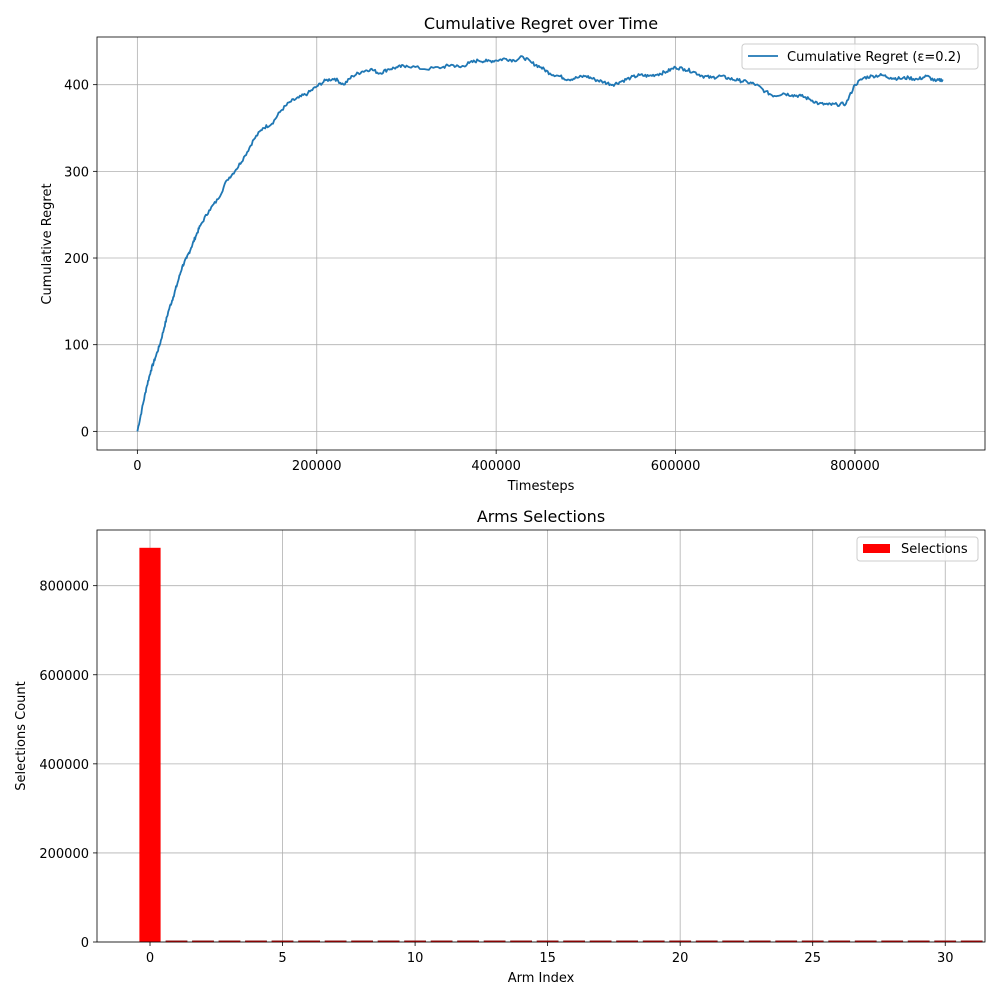  What do you see at coordinates (76, 86) in the screenshot?
I see `y-tick-label: 400` at bounding box center [76, 86].